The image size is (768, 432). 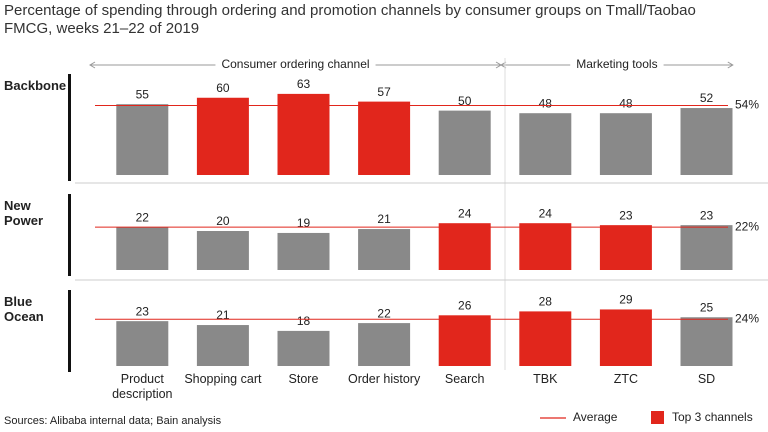 What do you see at coordinates (465, 305) in the screenshot?
I see `value-label: 26` at bounding box center [465, 305].